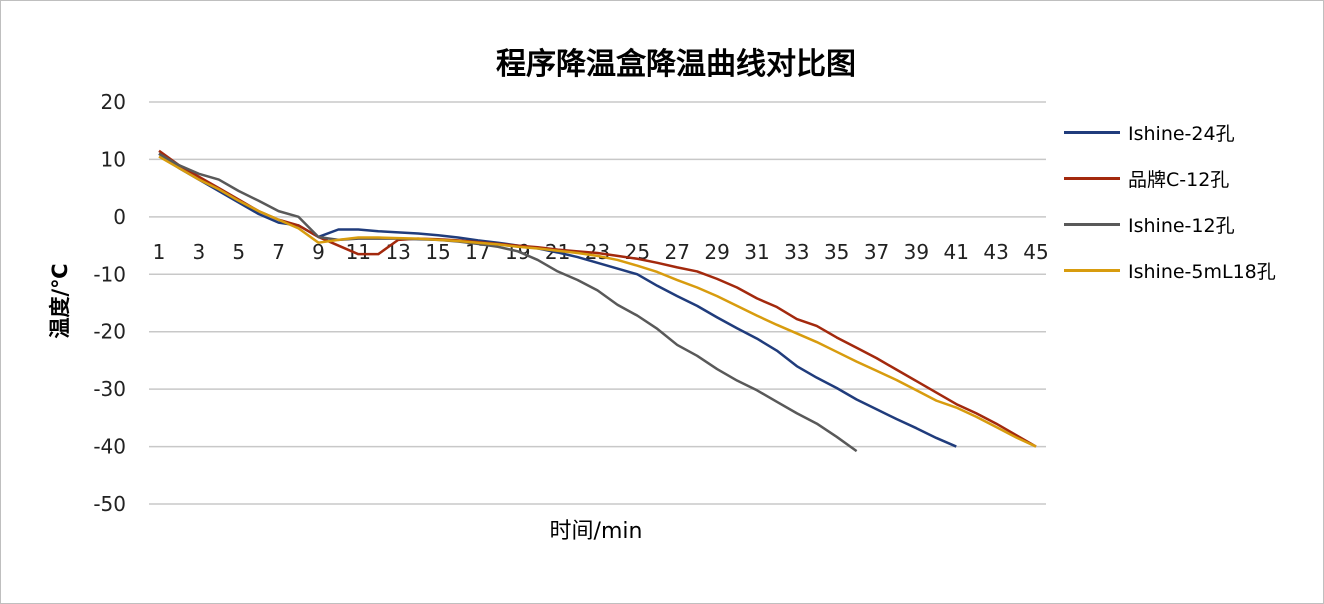 Image resolution: width=1324 pixels, height=604 pixels. I want to click on x-tick-label: 9, so click(318, 252).